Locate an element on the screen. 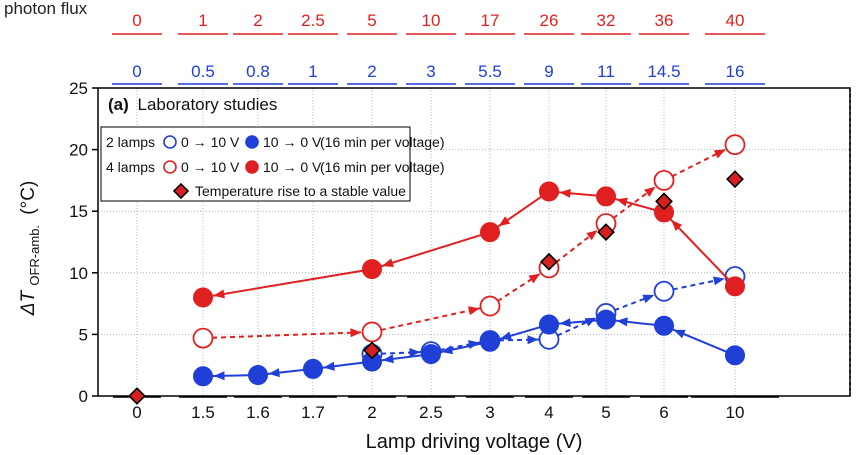  svg-text: (a) Laboratory studies is located at coordinates (192, 104).